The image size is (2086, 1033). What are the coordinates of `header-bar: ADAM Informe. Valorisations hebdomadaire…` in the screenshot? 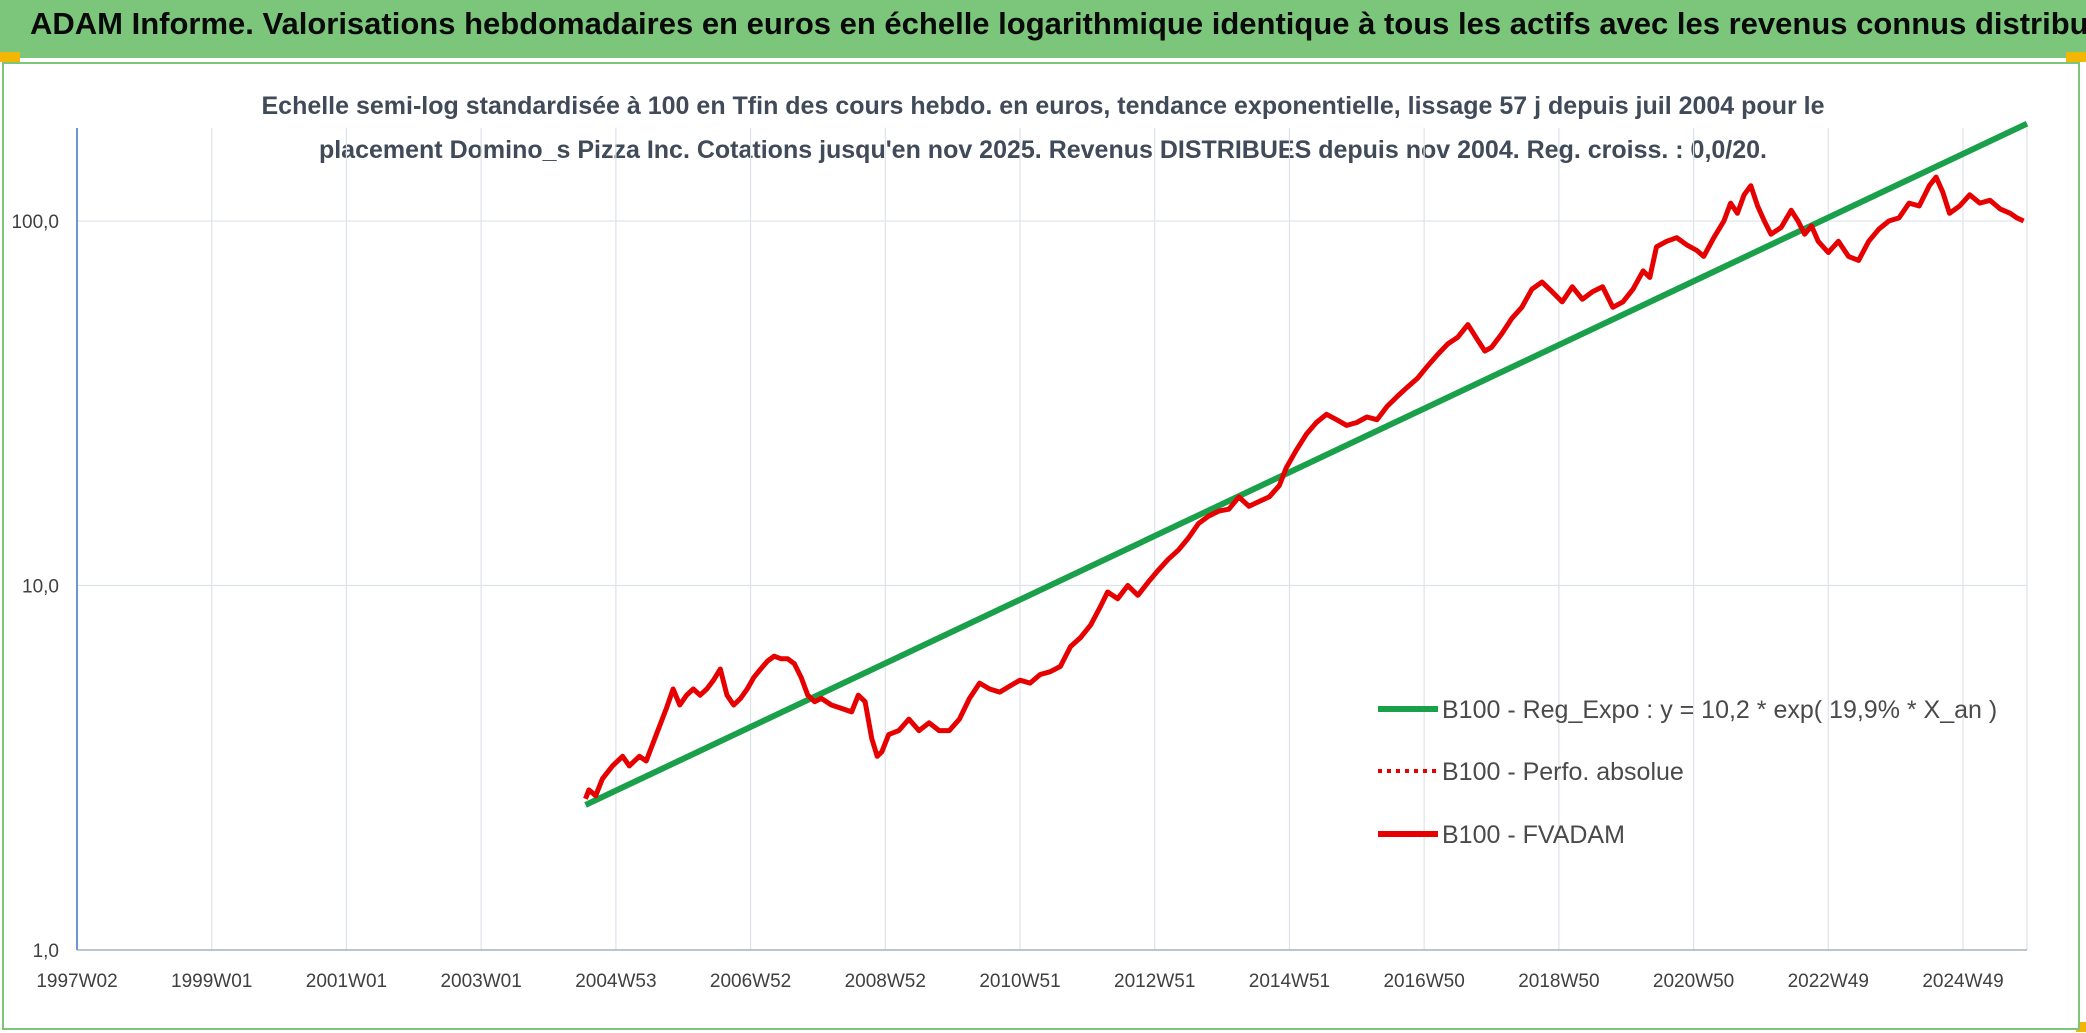 It's located at (1043, 29).